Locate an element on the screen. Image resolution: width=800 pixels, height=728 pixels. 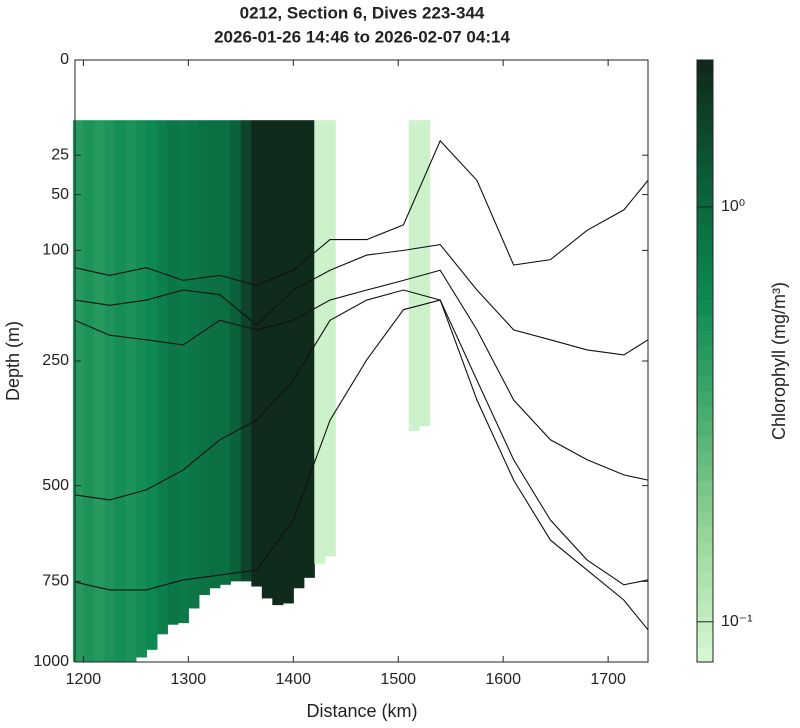
chart-subtitle: 2026-01-26 14:46 to 2026-02-07 04:14 is located at coordinates (362, 36).